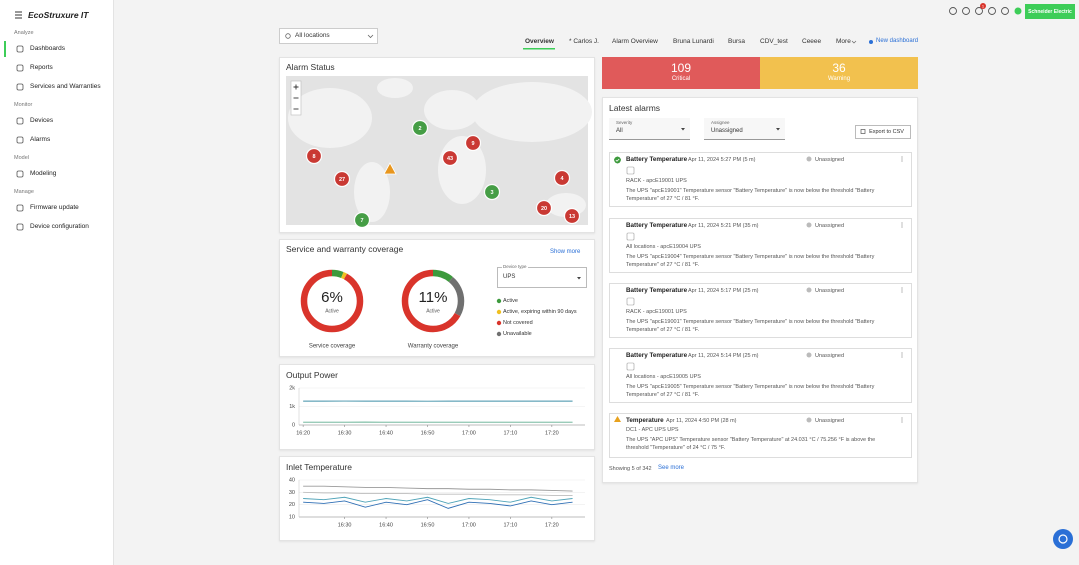 The image size is (1079, 565). I want to click on summary-tile: 36 Warning, so click(839, 73).